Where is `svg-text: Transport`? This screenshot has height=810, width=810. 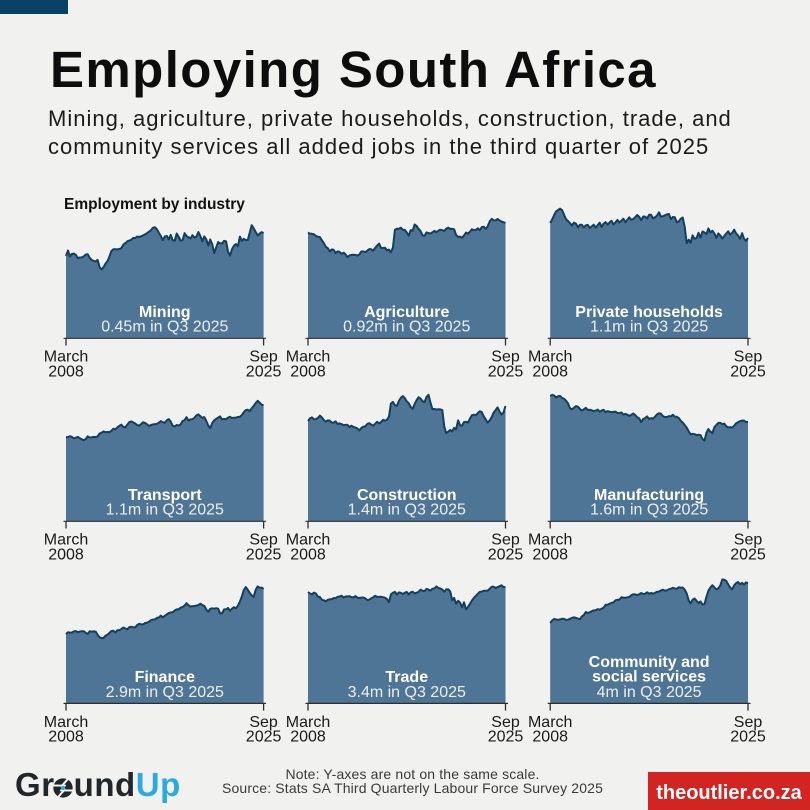
svg-text: Transport is located at coordinates (165, 495).